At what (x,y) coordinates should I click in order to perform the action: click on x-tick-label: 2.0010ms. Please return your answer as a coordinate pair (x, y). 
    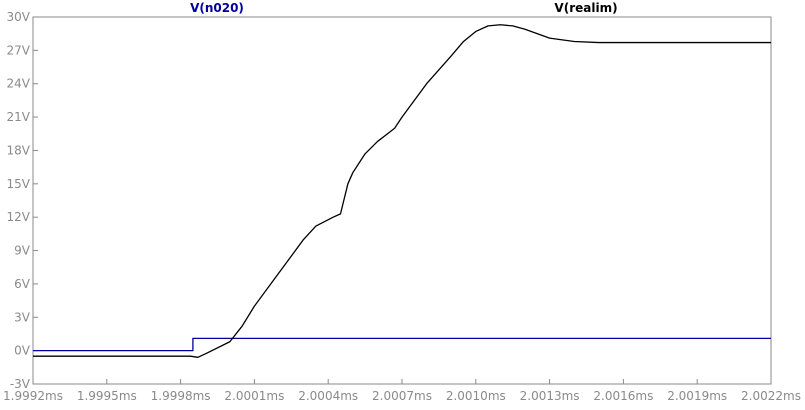
    Looking at the image, I should click on (476, 396).